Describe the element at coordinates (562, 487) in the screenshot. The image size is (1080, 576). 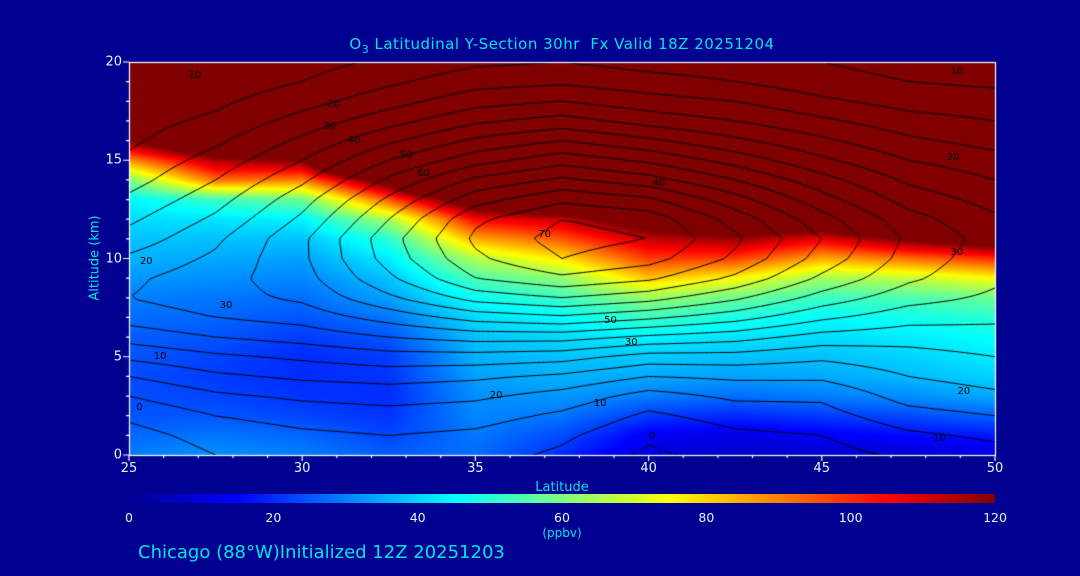
I see `x-axis-label: Latitude` at that location.